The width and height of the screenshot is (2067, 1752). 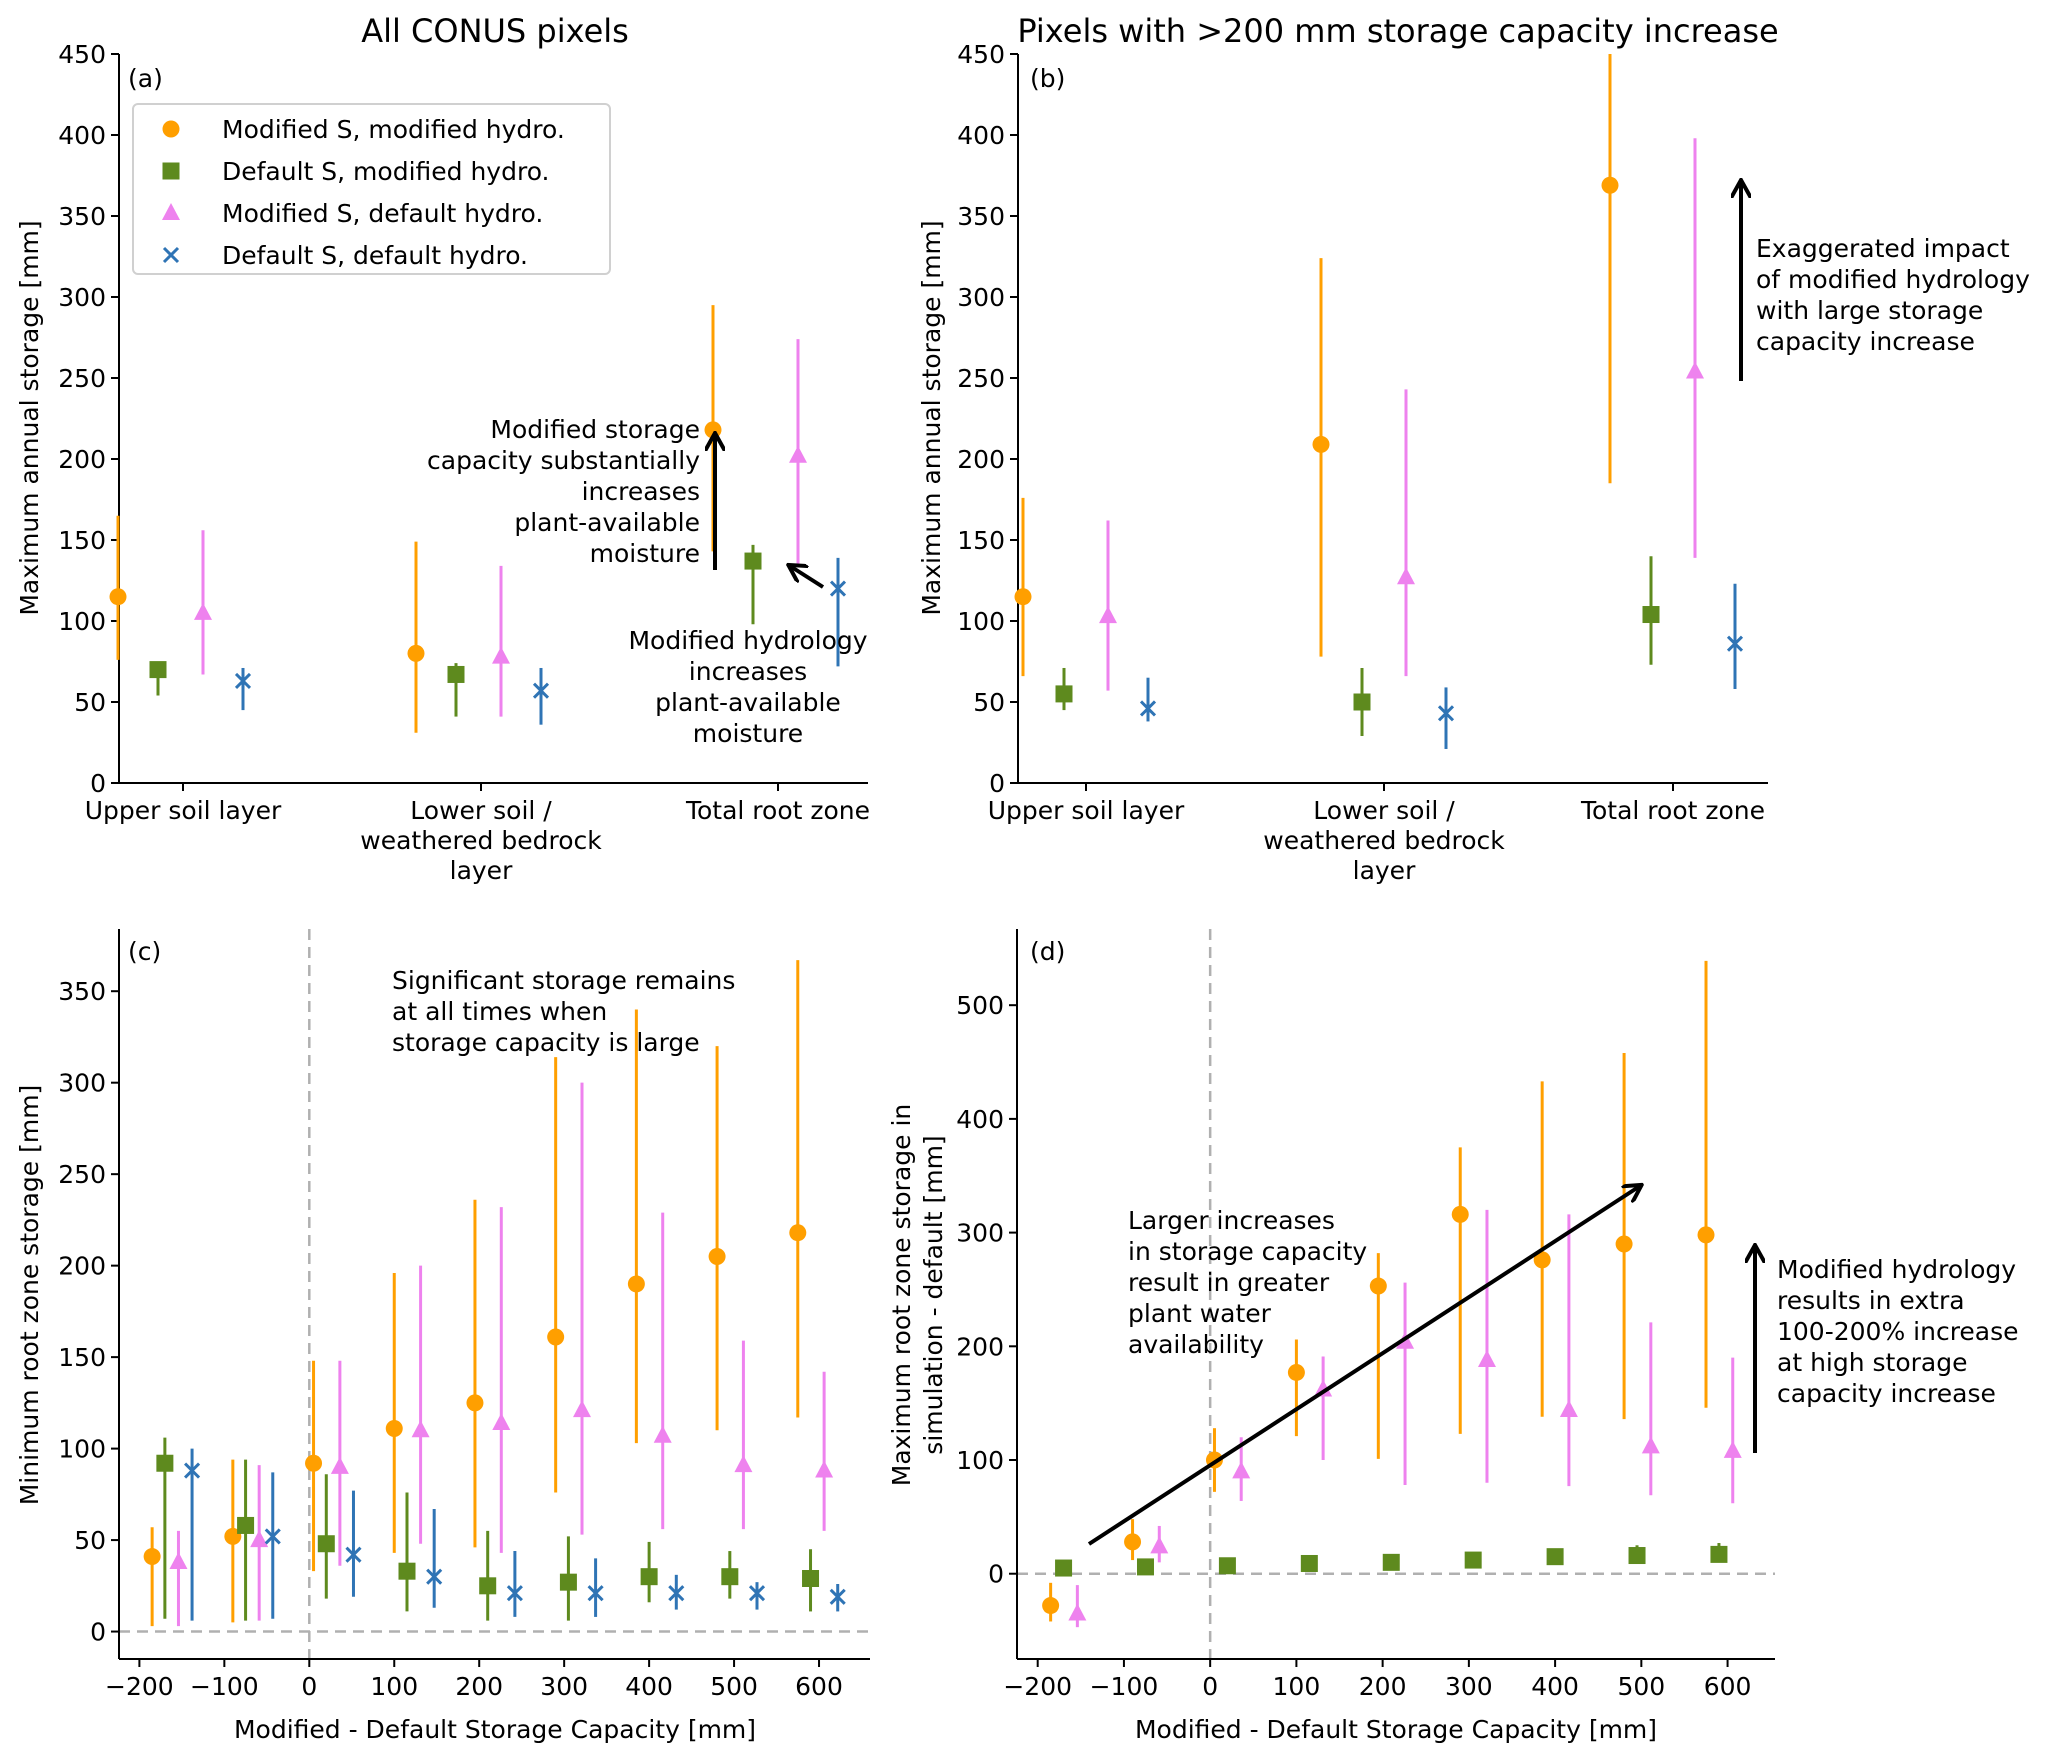 What do you see at coordinates (82, 297) in the screenshot?
I see `y-tick-label: 300` at bounding box center [82, 297].